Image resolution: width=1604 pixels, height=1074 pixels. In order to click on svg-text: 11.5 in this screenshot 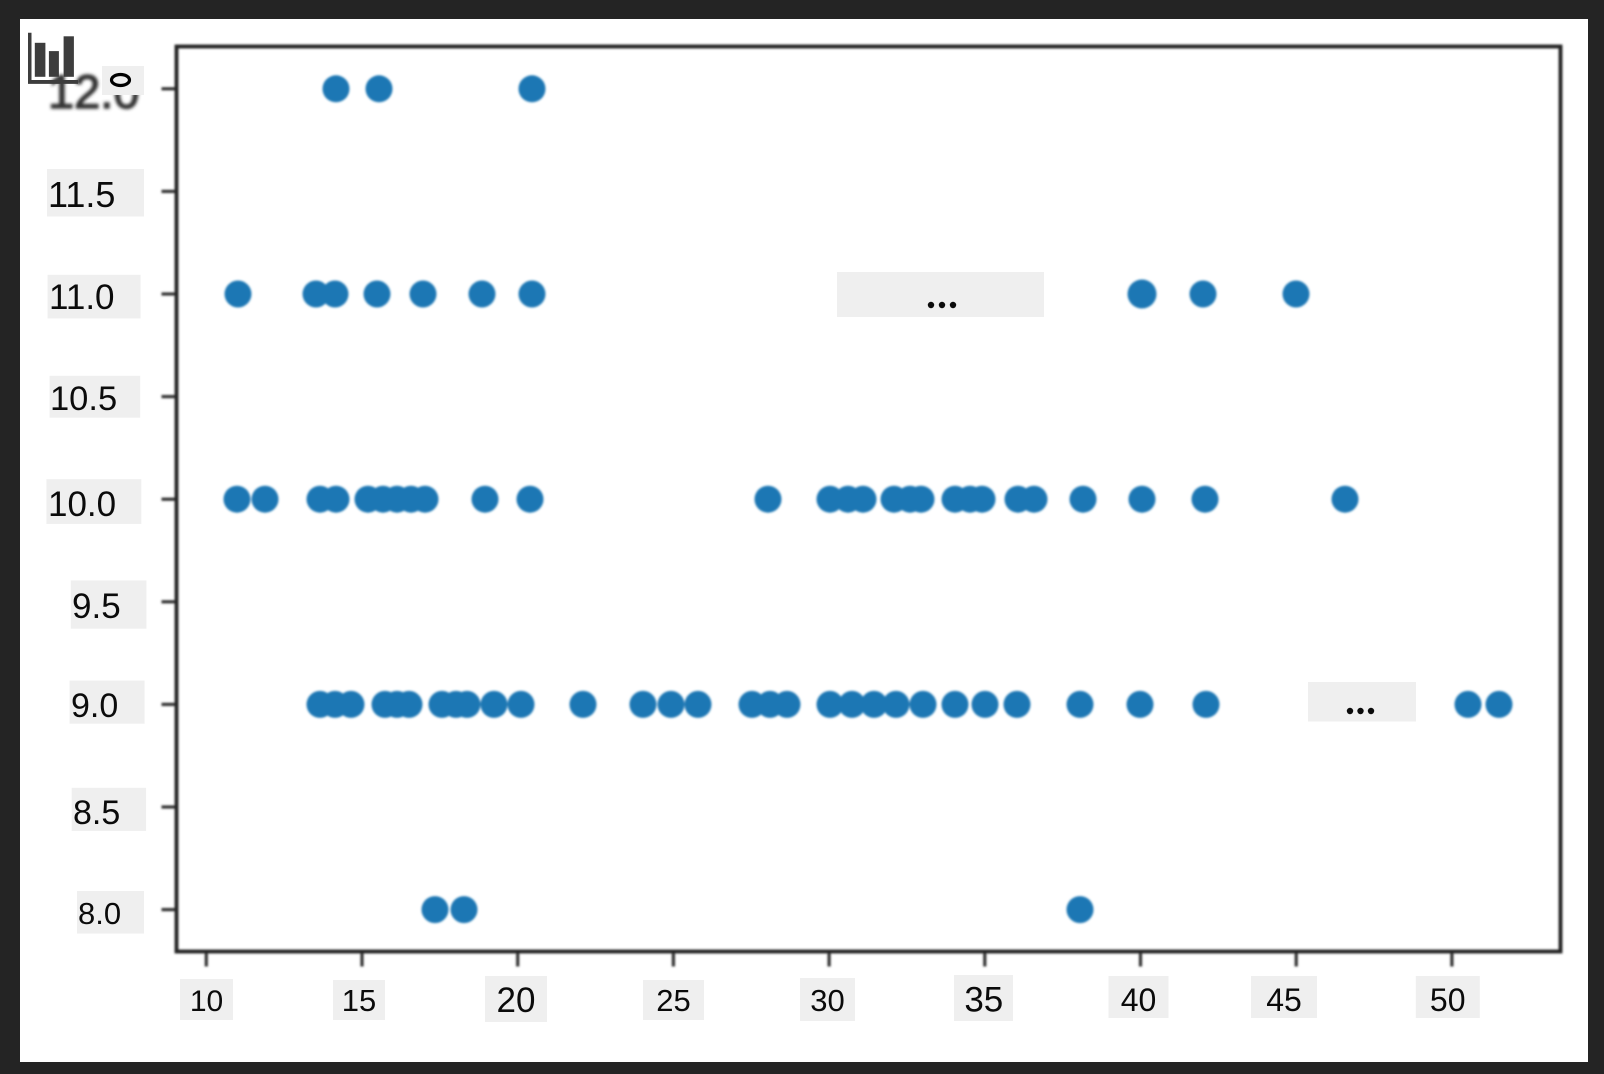, I will do `click(81, 194)`.